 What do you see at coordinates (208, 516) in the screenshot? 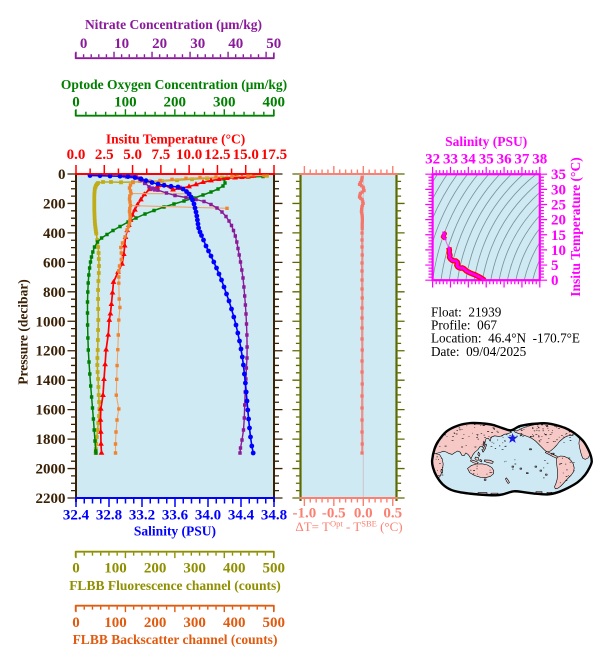
I see `svg-text: 34.0` at bounding box center [208, 516].